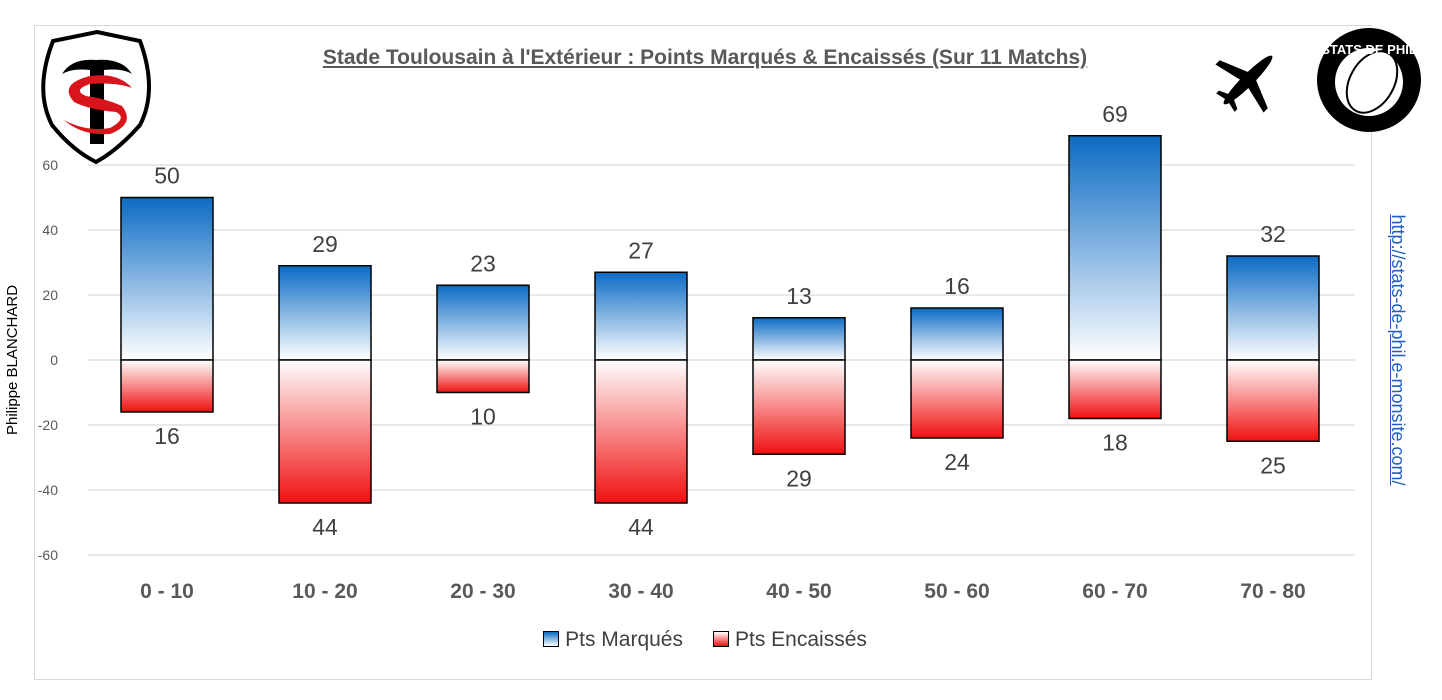 The height and width of the screenshot is (700, 1442). Describe the element at coordinates (50, 295) in the screenshot. I see `y-tick-label: 20` at that location.